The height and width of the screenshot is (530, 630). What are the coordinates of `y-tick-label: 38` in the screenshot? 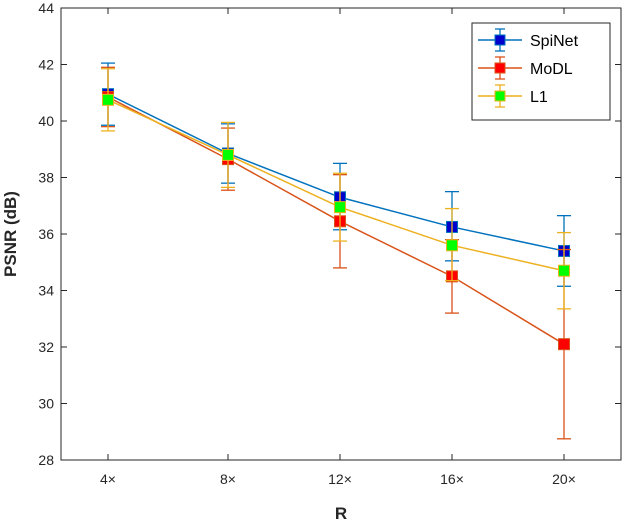 It's located at (46, 178).